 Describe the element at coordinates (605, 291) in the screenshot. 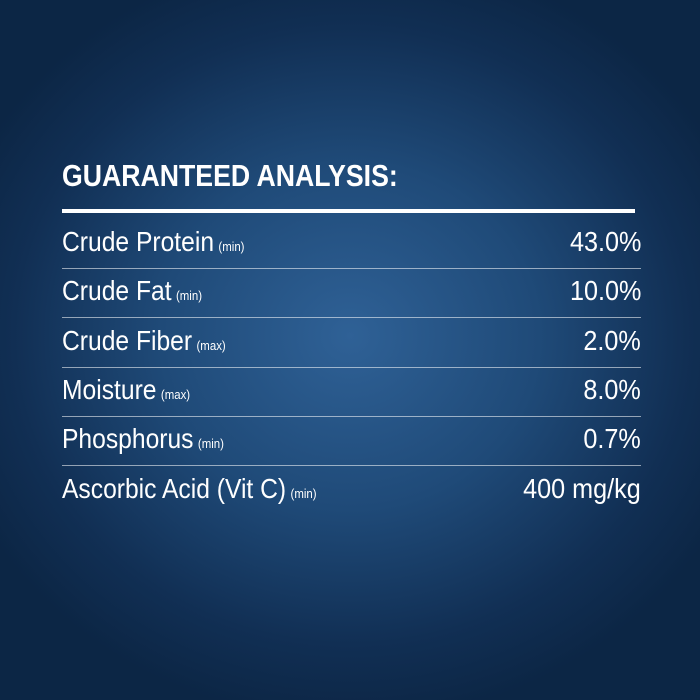

I see `nutrient-value: 10.0%` at that location.